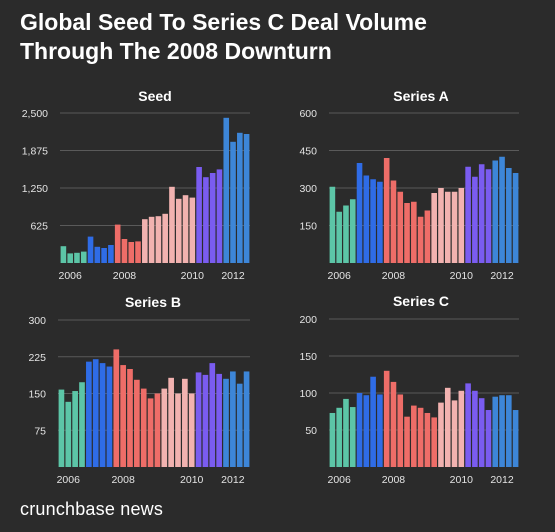  What do you see at coordinates (223, 22) in the screenshot?
I see `title-line-1: Global Seed To Series C Deal Volume` at bounding box center [223, 22].